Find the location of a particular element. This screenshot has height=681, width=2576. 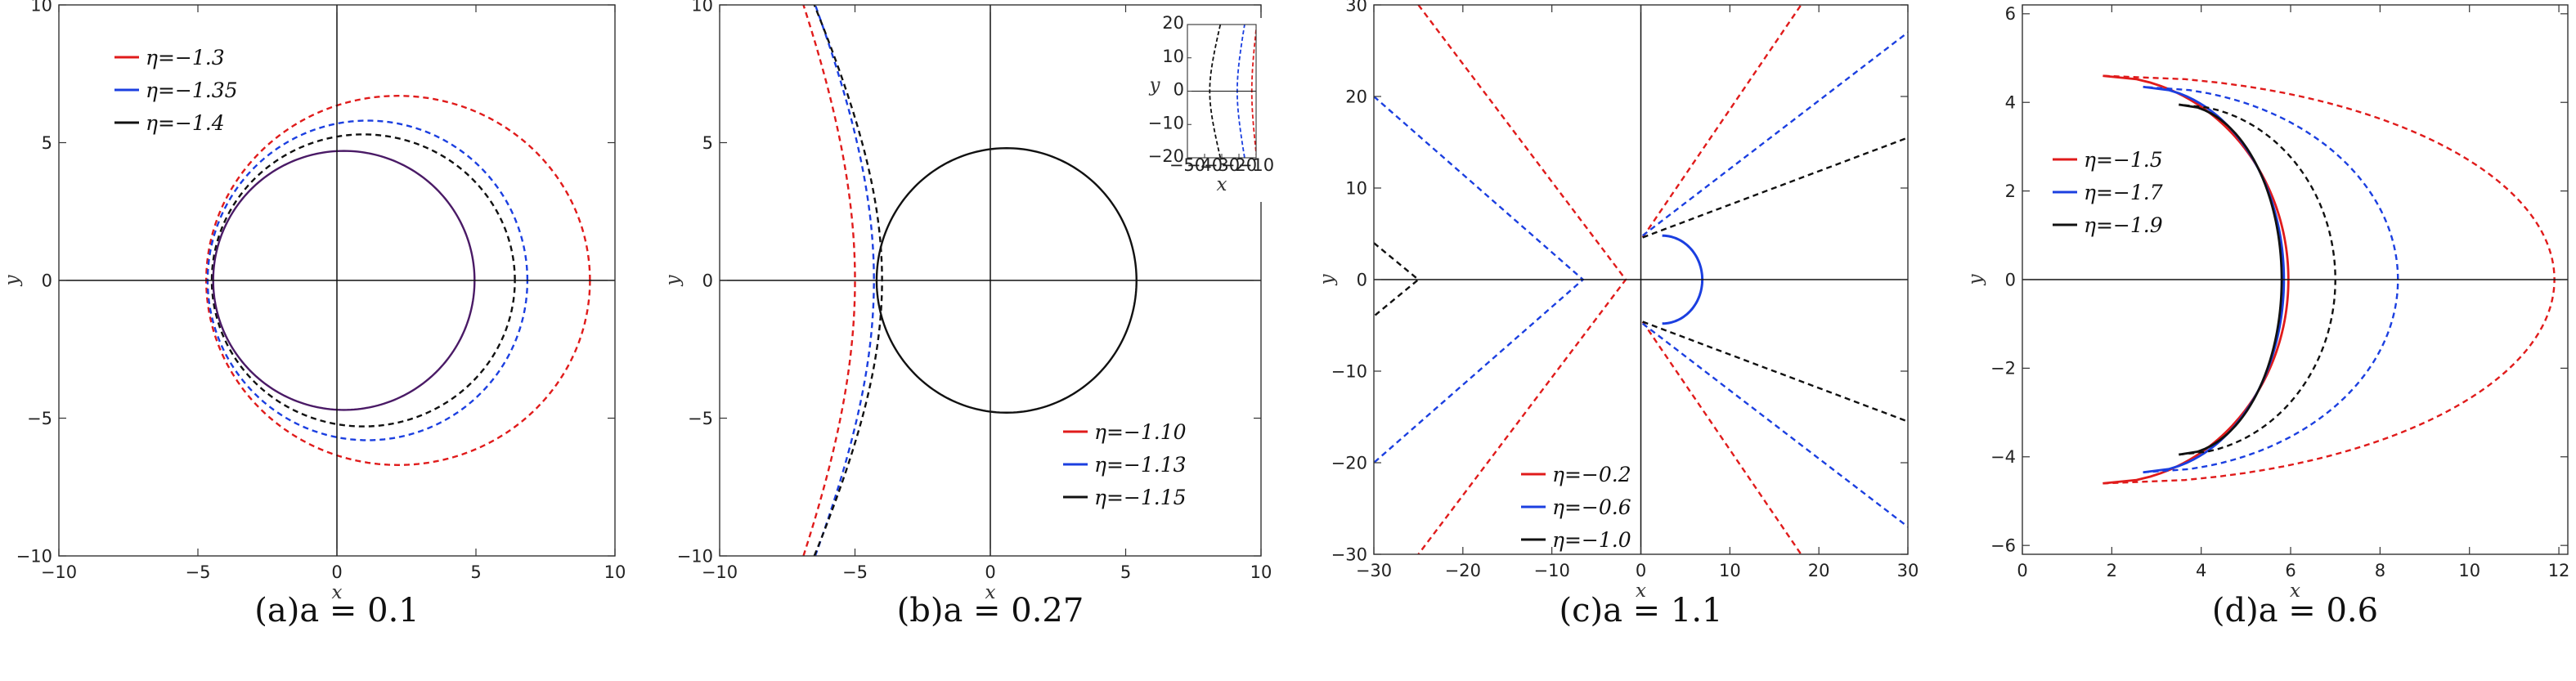

panel-c-y-tick-label: 30 is located at coordinates (1356, 7).